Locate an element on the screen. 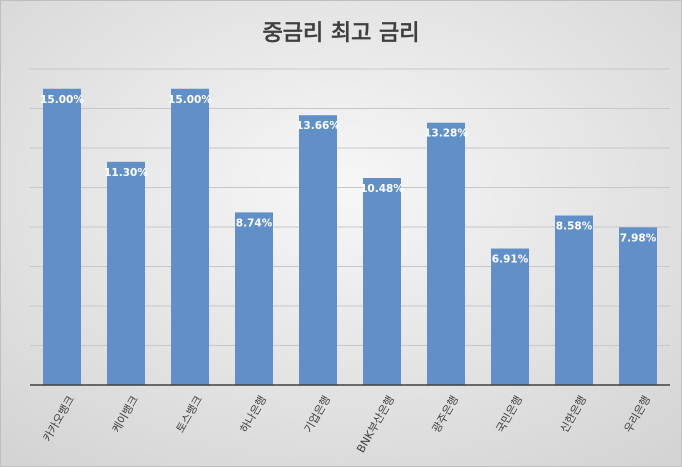 The width and height of the screenshot is (682, 467). value-label: 11.30% is located at coordinates (126, 173).